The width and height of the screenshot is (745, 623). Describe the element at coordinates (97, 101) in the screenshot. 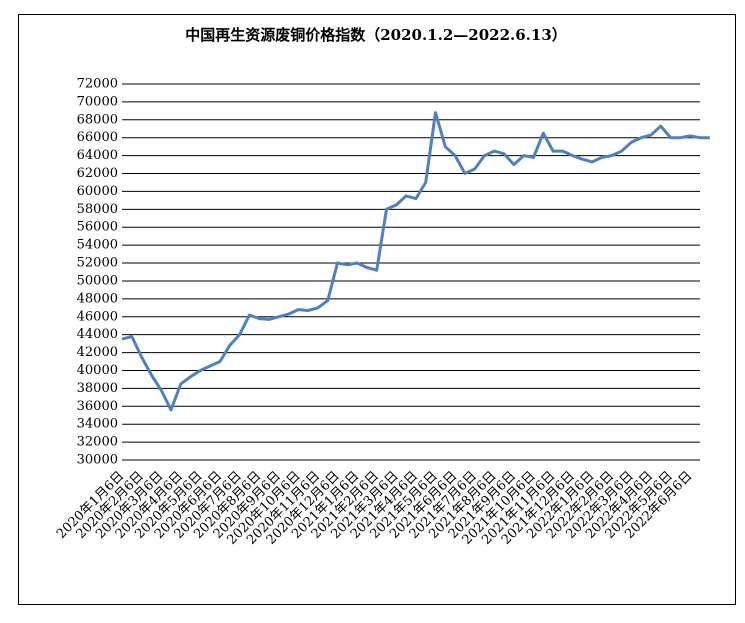

I see `y-tick-label: 70000` at that location.